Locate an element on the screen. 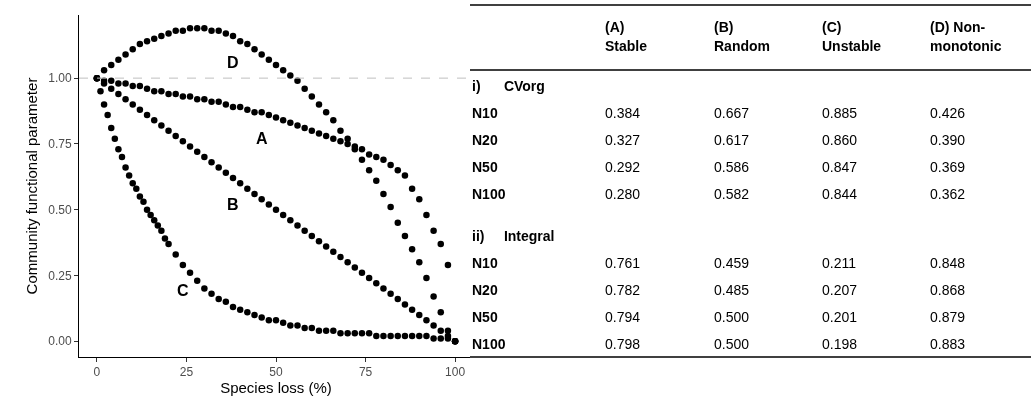  data-label: 0.798 is located at coordinates (623, 343).